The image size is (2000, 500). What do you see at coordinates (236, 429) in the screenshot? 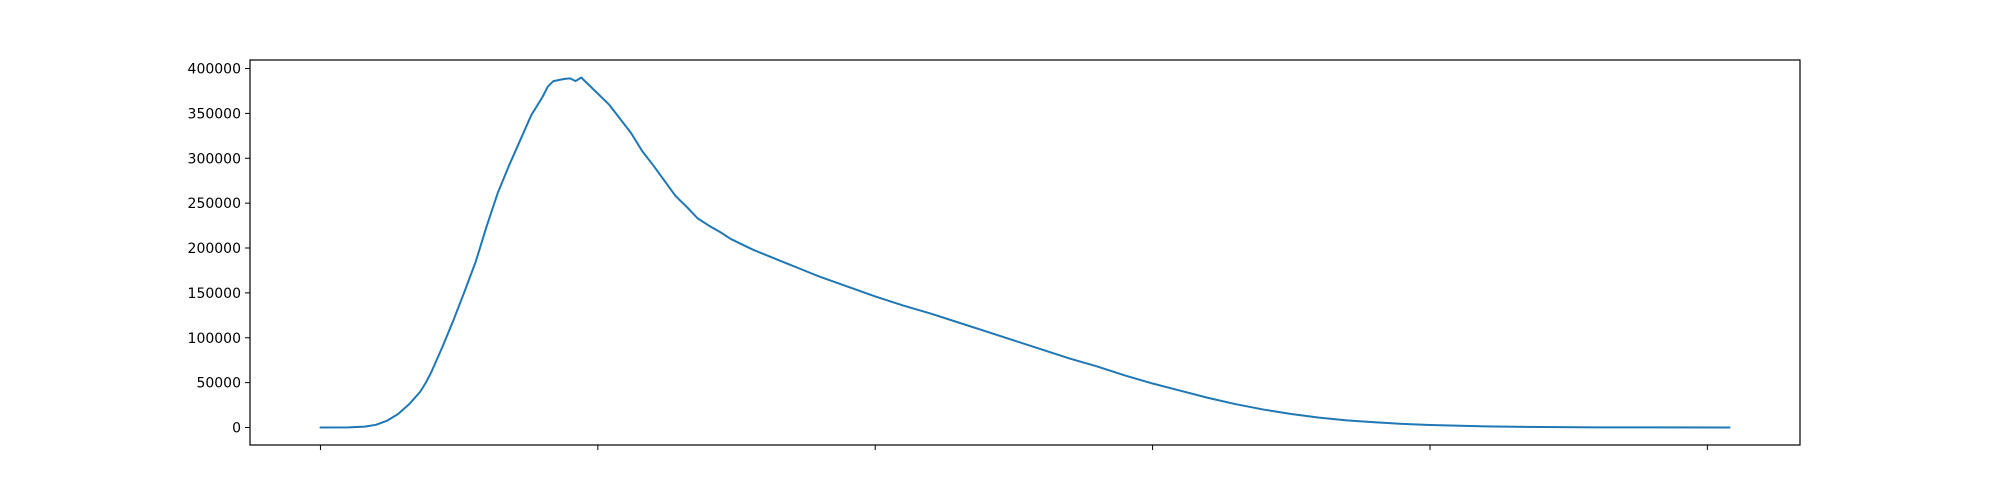
I see `y-tick-label: 0` at bounding box center [236, 429].